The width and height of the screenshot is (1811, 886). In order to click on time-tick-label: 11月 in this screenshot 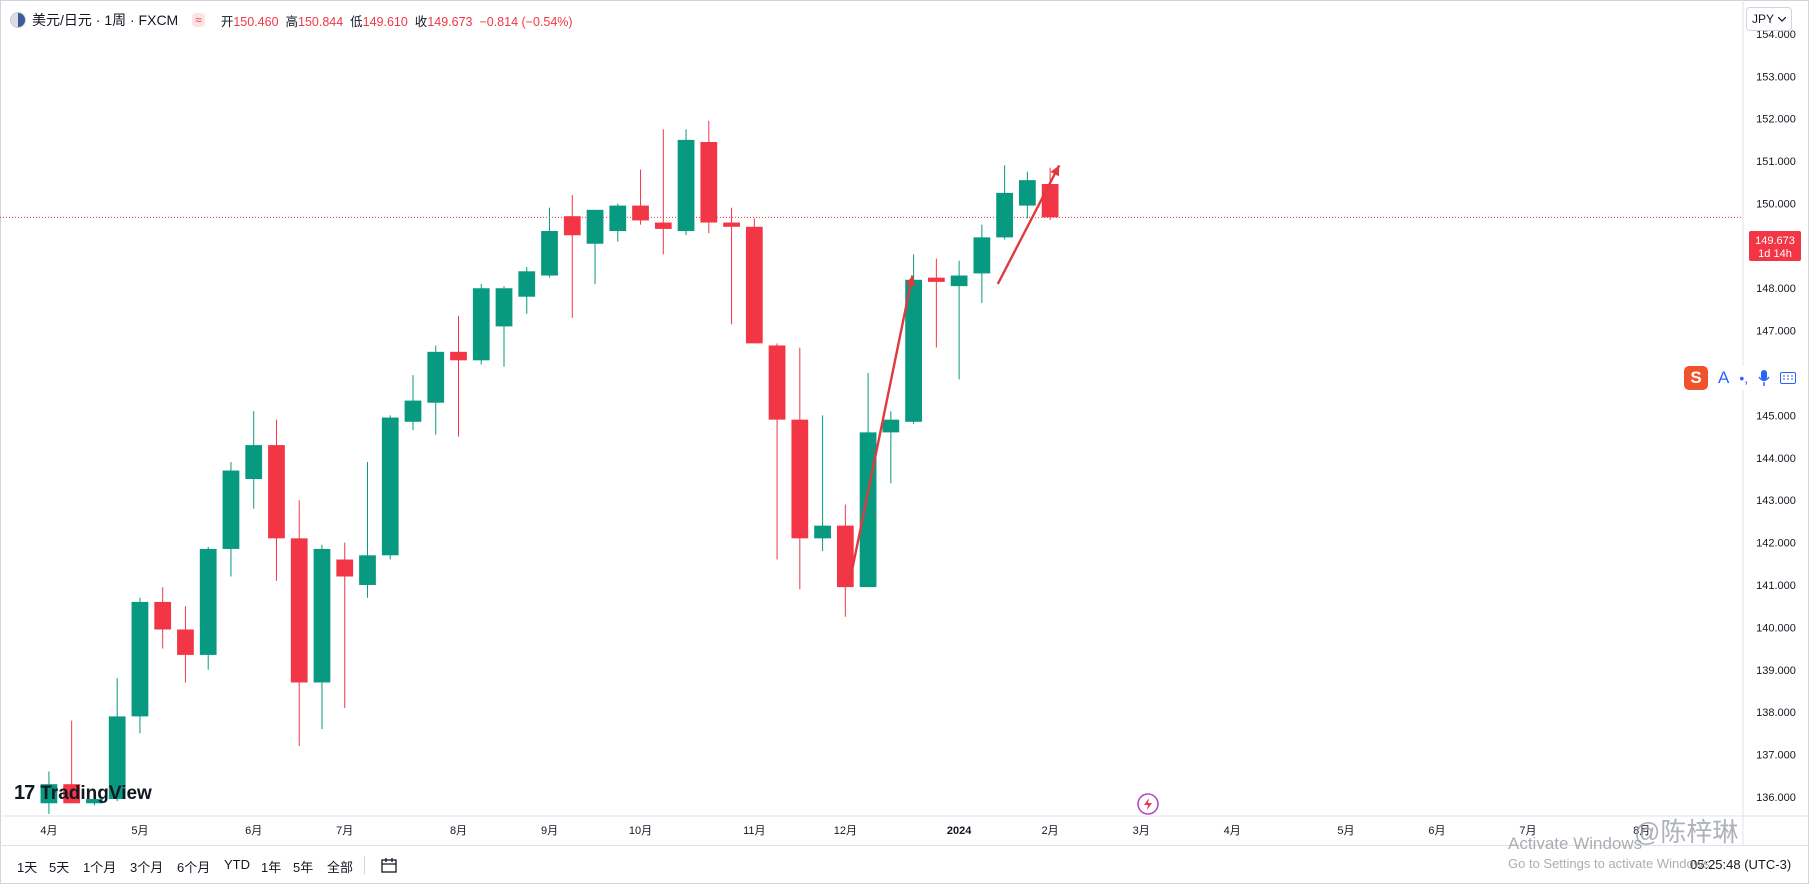, I will do `click(754, 831)`.